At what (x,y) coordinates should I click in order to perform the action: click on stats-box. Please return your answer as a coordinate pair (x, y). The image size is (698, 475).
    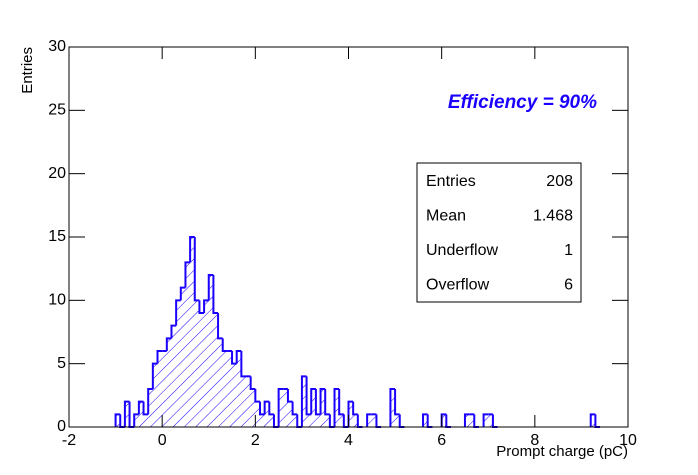
    Looking at the image, I should click on (499, 232).